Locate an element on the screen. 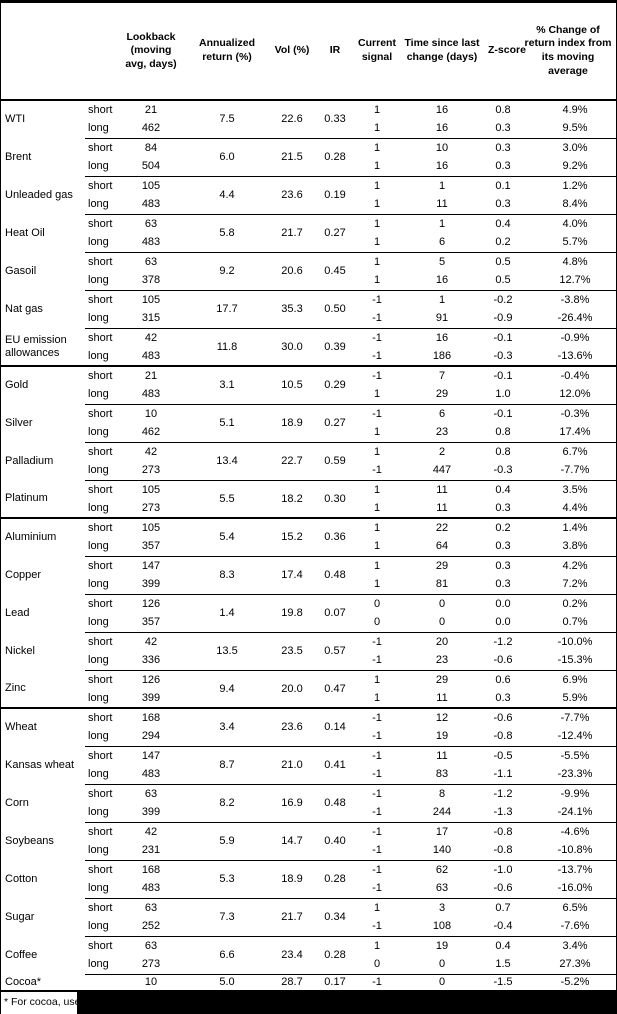 The width and height of the screenshot is (617, 1014). position-column-header is located at coordinates (101, 52).